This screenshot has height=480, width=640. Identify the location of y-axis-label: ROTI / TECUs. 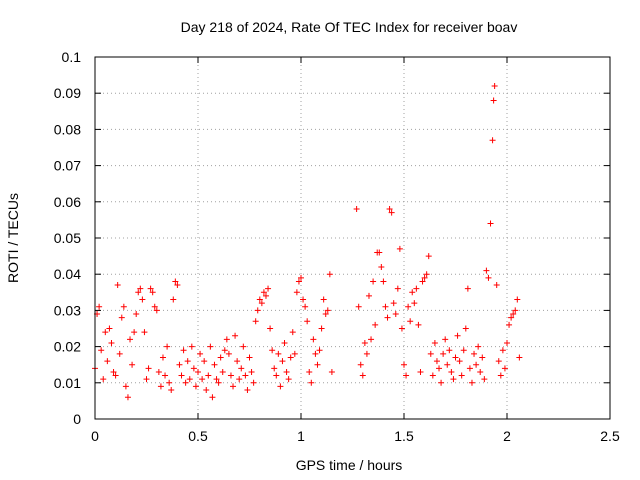
(13, 238).